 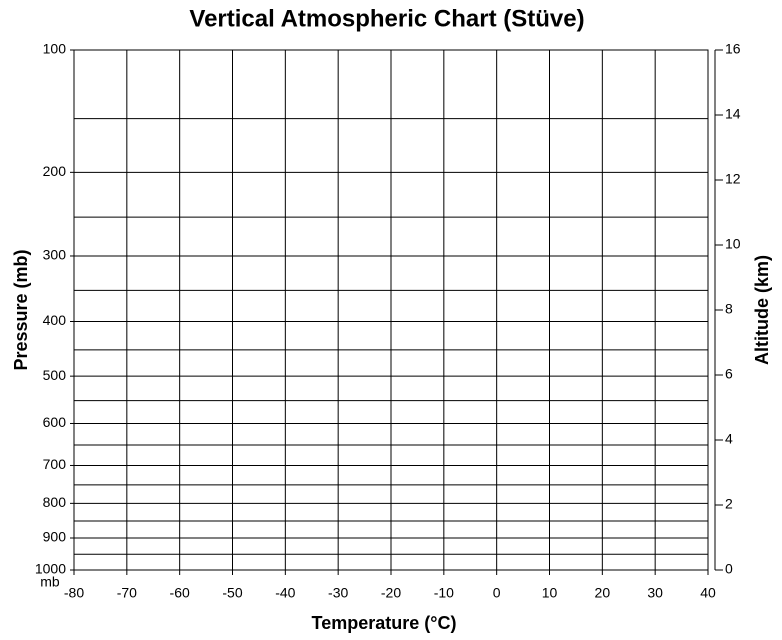 I want to click on x-tick-label: -80, so click(x=74, y=593).